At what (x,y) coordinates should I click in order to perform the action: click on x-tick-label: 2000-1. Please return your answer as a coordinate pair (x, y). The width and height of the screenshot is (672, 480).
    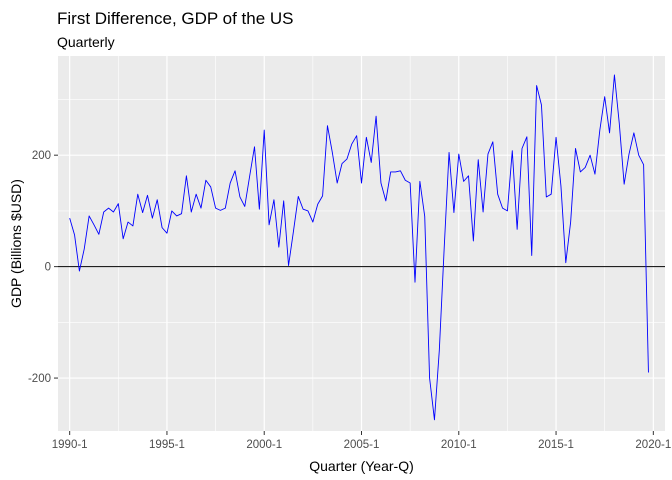
    Looking at the image, I should click on (264, 445).